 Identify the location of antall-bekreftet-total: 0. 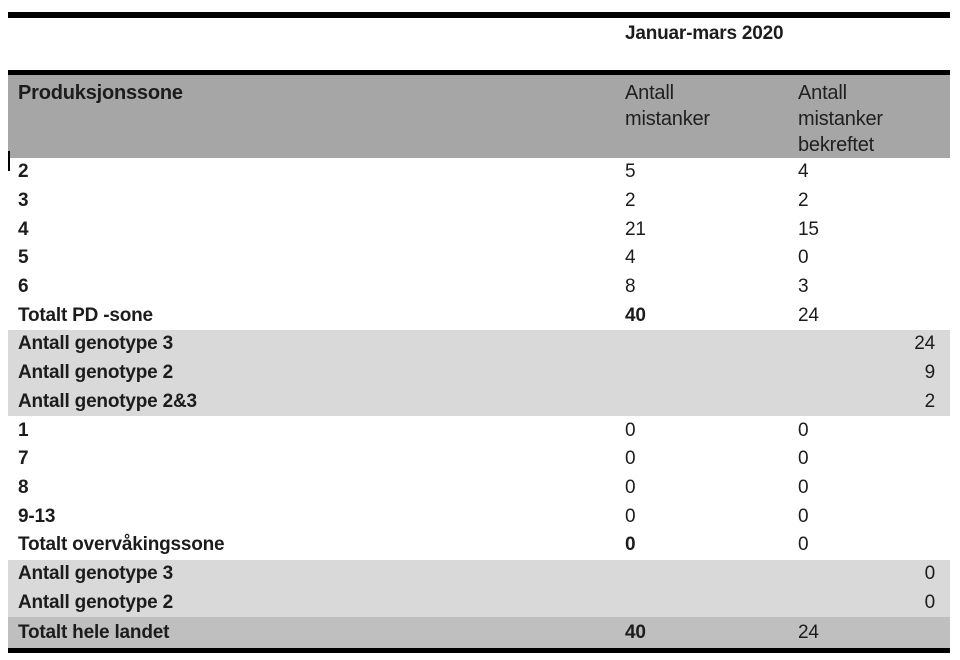
(803, 545).